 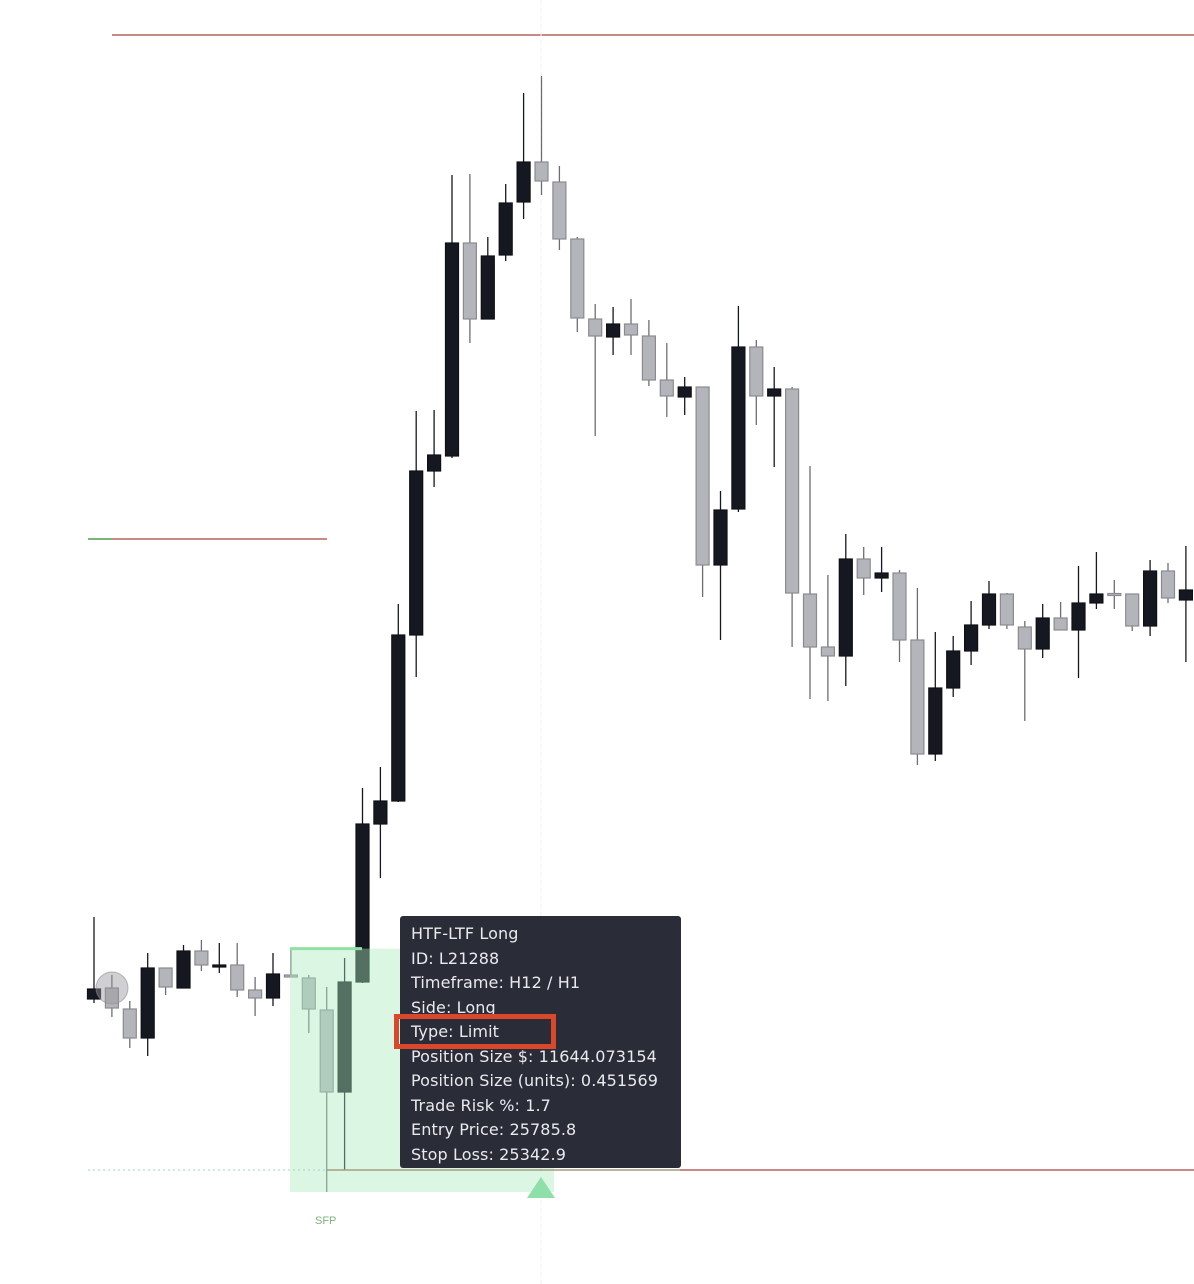 I want to click on tooltip-position-size-usd: Position Size $: 11644.073154, so click(x=534, y=1056).